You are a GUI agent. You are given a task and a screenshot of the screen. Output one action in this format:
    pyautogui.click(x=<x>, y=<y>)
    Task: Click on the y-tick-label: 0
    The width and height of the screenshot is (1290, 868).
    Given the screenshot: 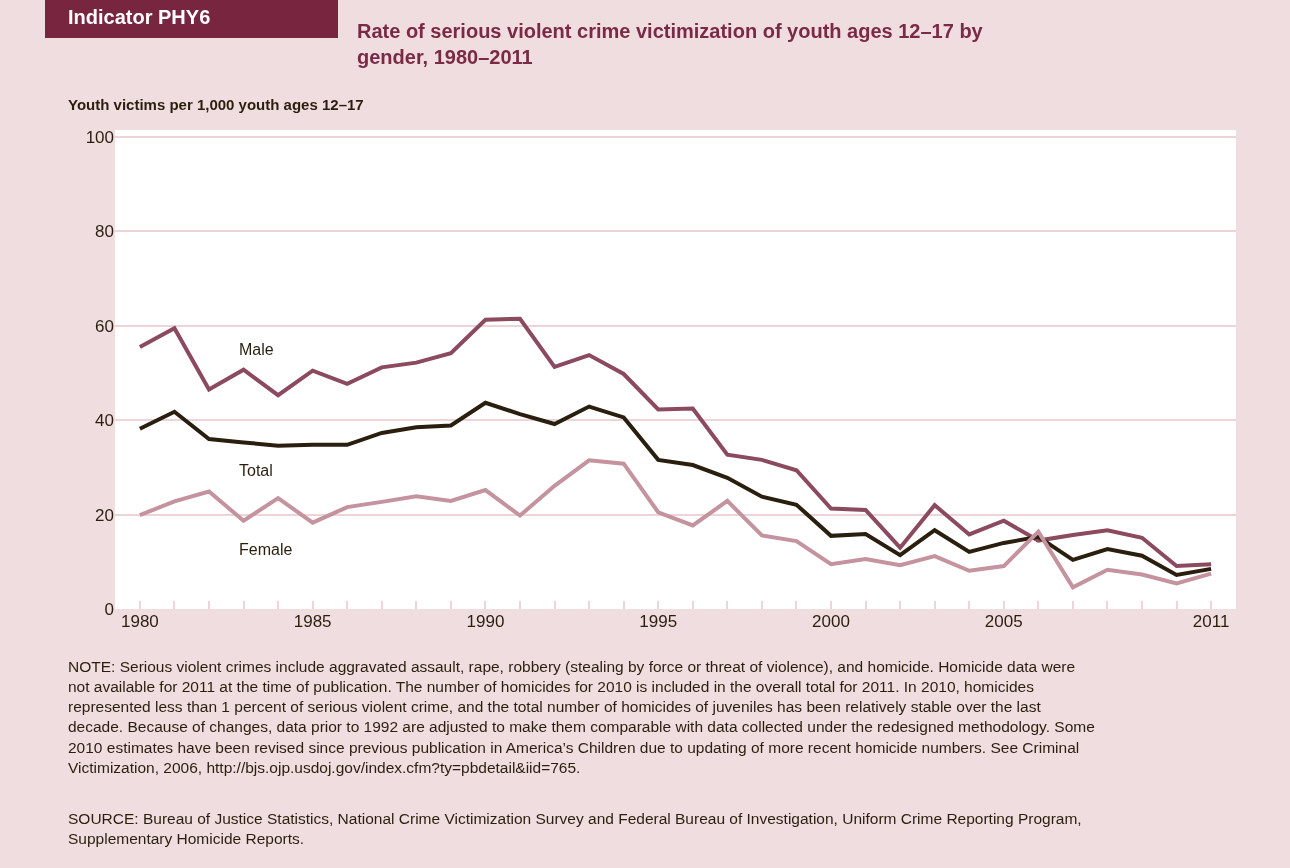 What is the action you would take?
    pyautogui.click(x=109, y=609)
    